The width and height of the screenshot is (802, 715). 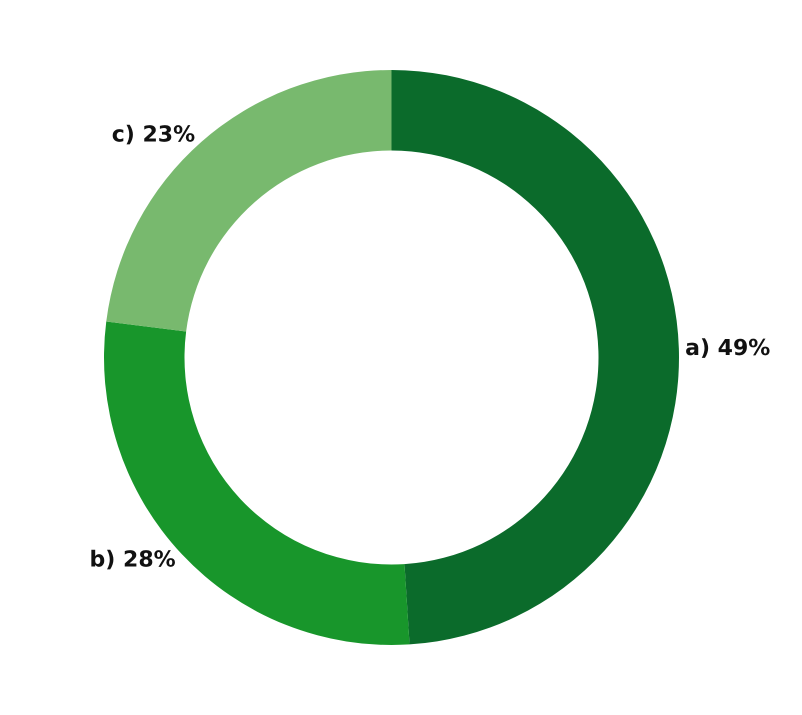 I want to click on slice-label: a) 49%, so click(x=727, y=348).